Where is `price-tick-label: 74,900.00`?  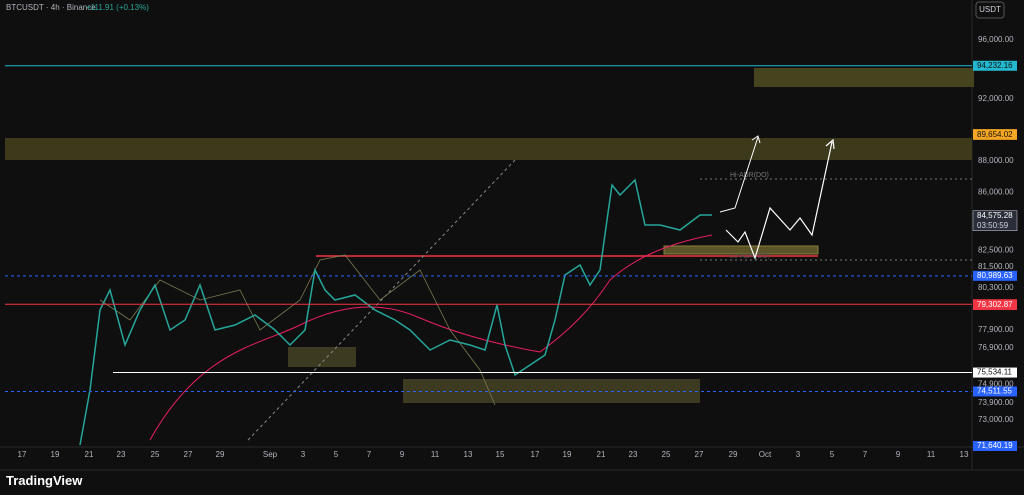
price-tick-label: 74,900.00 is located at coordinates (996, 383).